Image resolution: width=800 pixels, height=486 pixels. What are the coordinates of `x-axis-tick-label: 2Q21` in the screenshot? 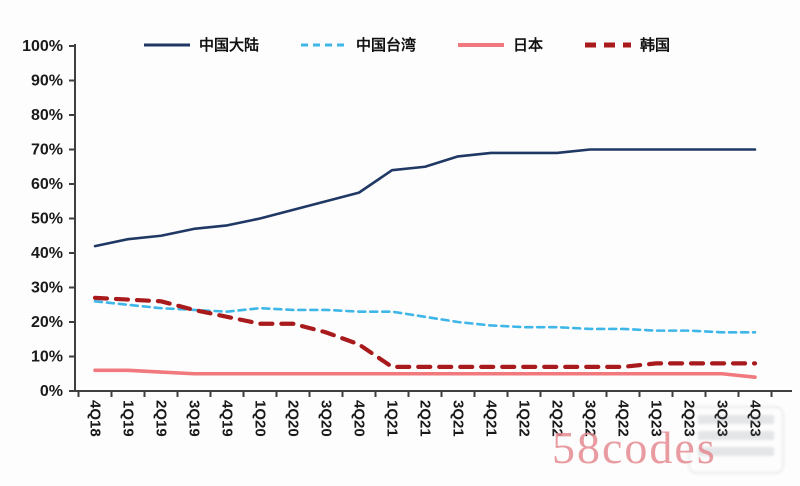 It's located at (425, 418).